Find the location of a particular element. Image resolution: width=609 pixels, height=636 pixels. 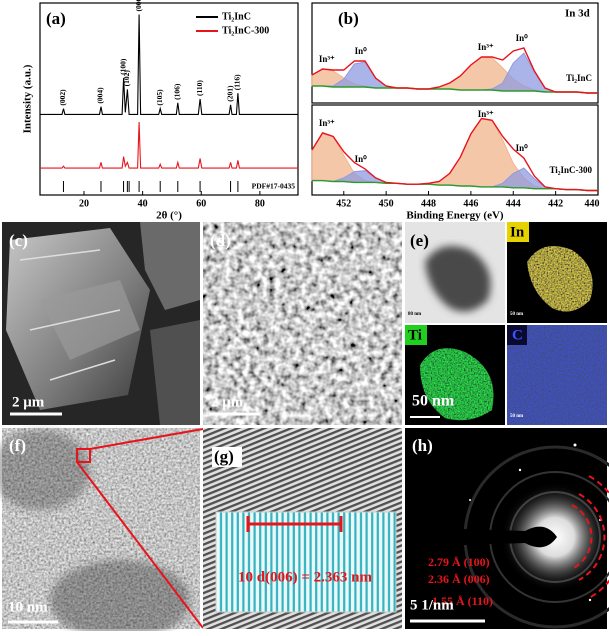

peak-label: (201) is located at coordinates (229, 93).